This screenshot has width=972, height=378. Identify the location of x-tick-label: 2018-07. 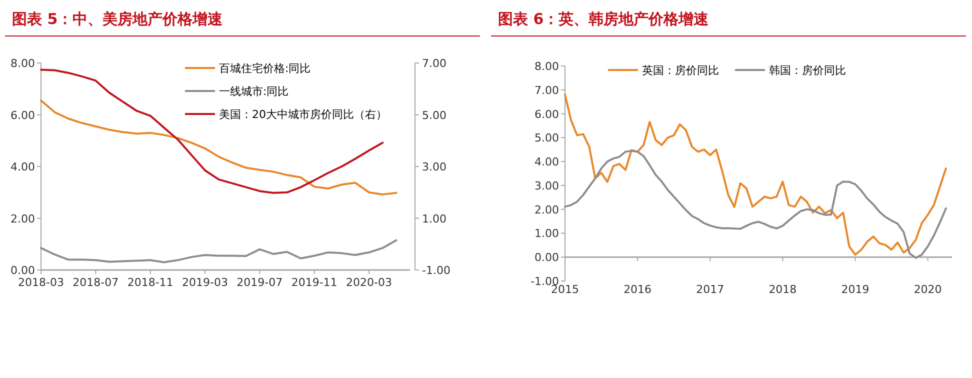
(95, 282).